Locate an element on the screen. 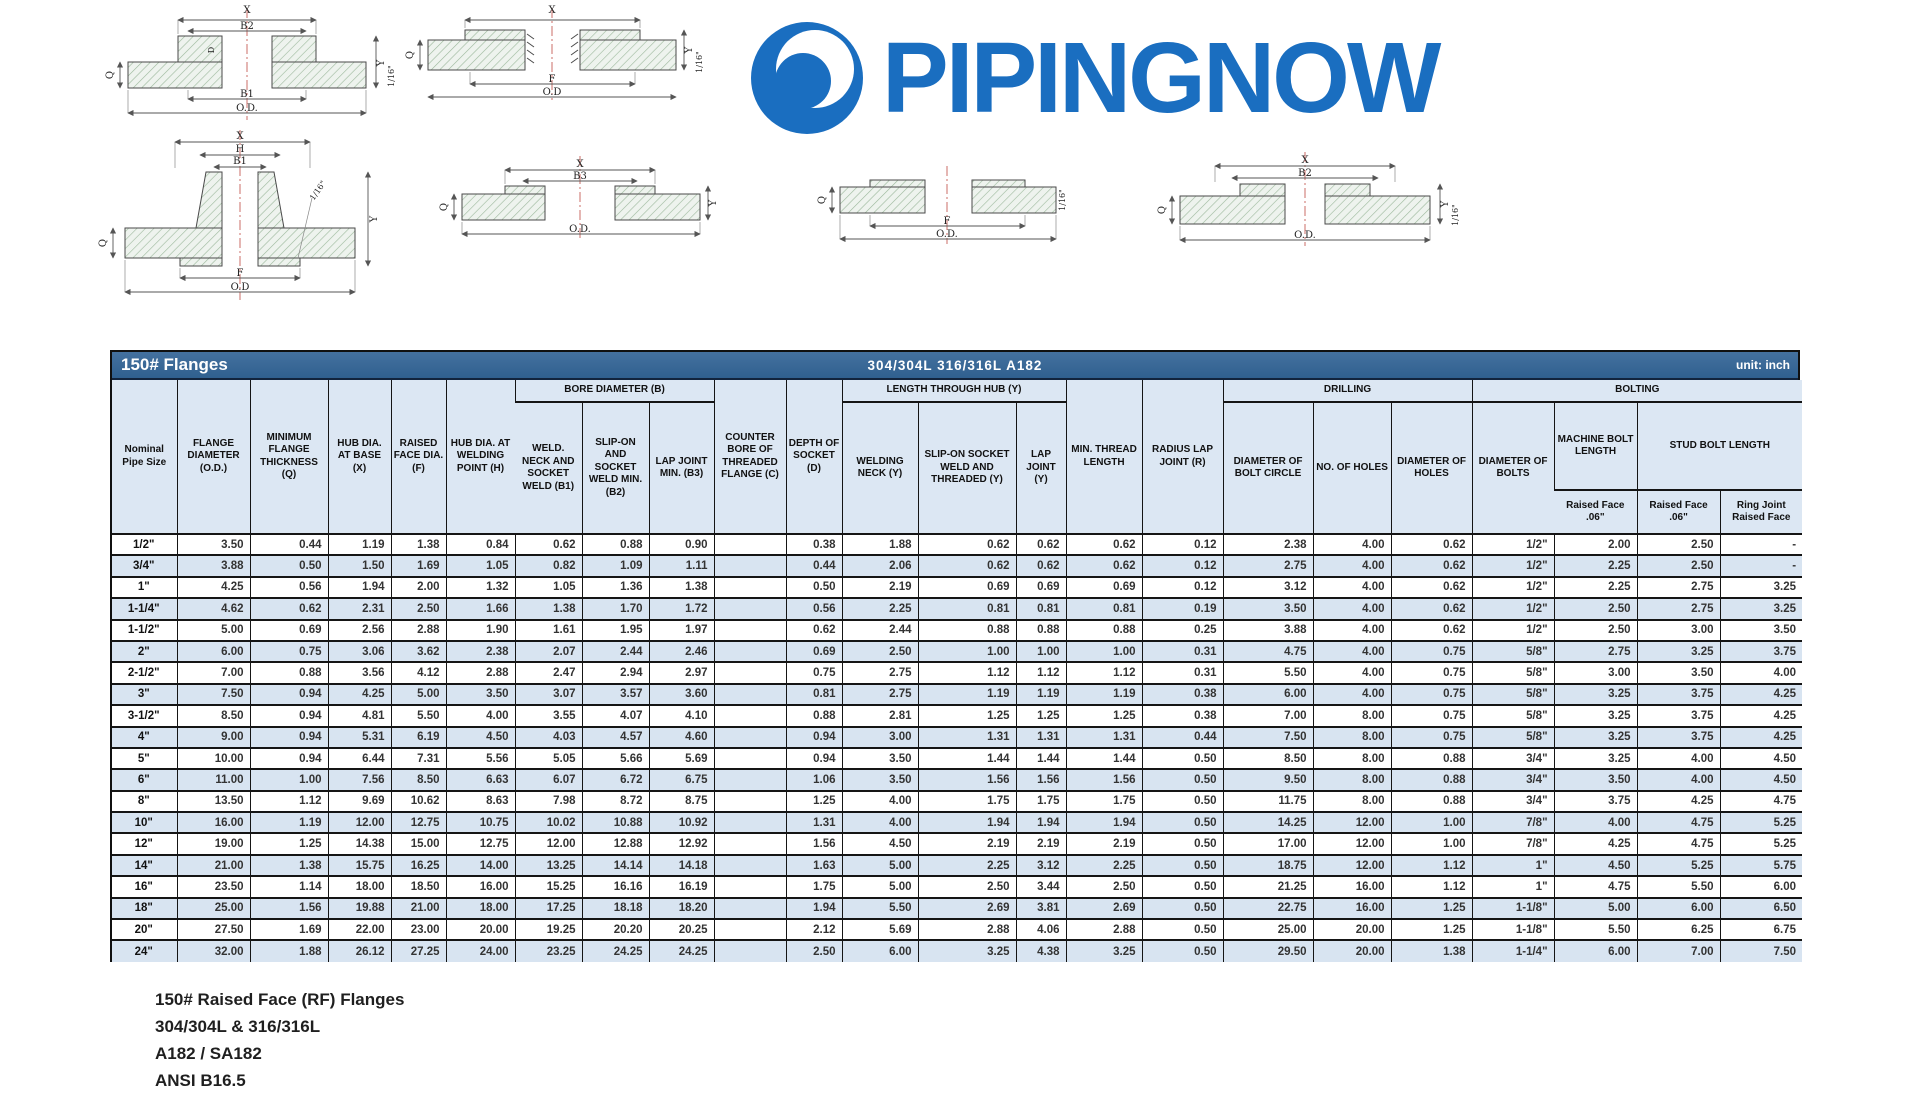 This screenshot has height=1094, width=1920. cell-bolt-dia: 1-1/8" is located at coordinates (1513, 908).